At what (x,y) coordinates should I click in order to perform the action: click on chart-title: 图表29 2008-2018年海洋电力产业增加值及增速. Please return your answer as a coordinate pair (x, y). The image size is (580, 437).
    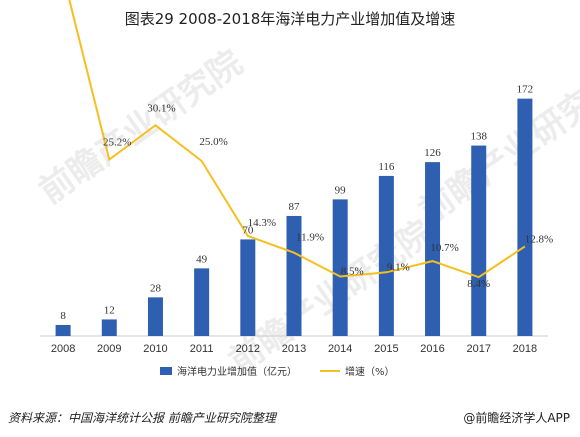
    Looking at the image, I should click on (290, 19).